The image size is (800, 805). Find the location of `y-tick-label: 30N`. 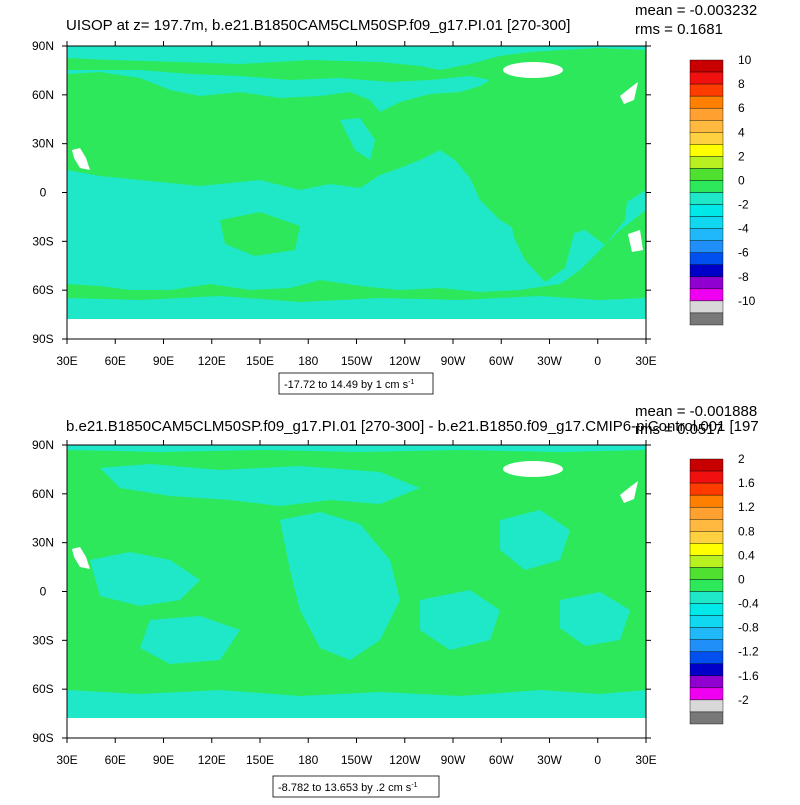

y-tick-label: 30N is located at coordinates (43, 144).